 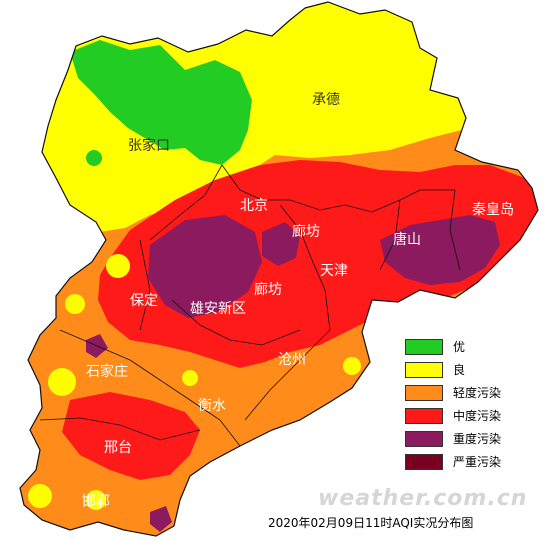 I want to click on legend-item-good: 良, so click(x=470, y=369).